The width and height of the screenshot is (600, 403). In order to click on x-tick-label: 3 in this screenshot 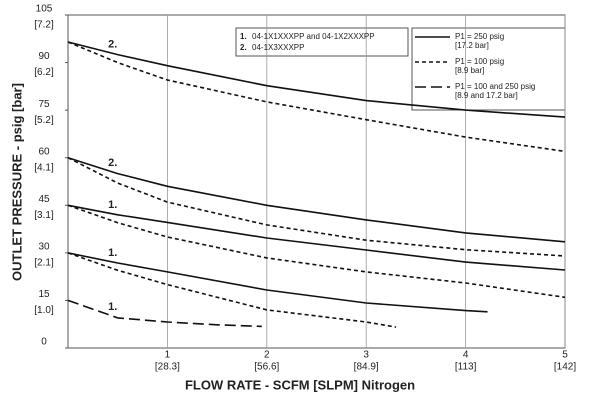, I will do `click(366, 355)`.